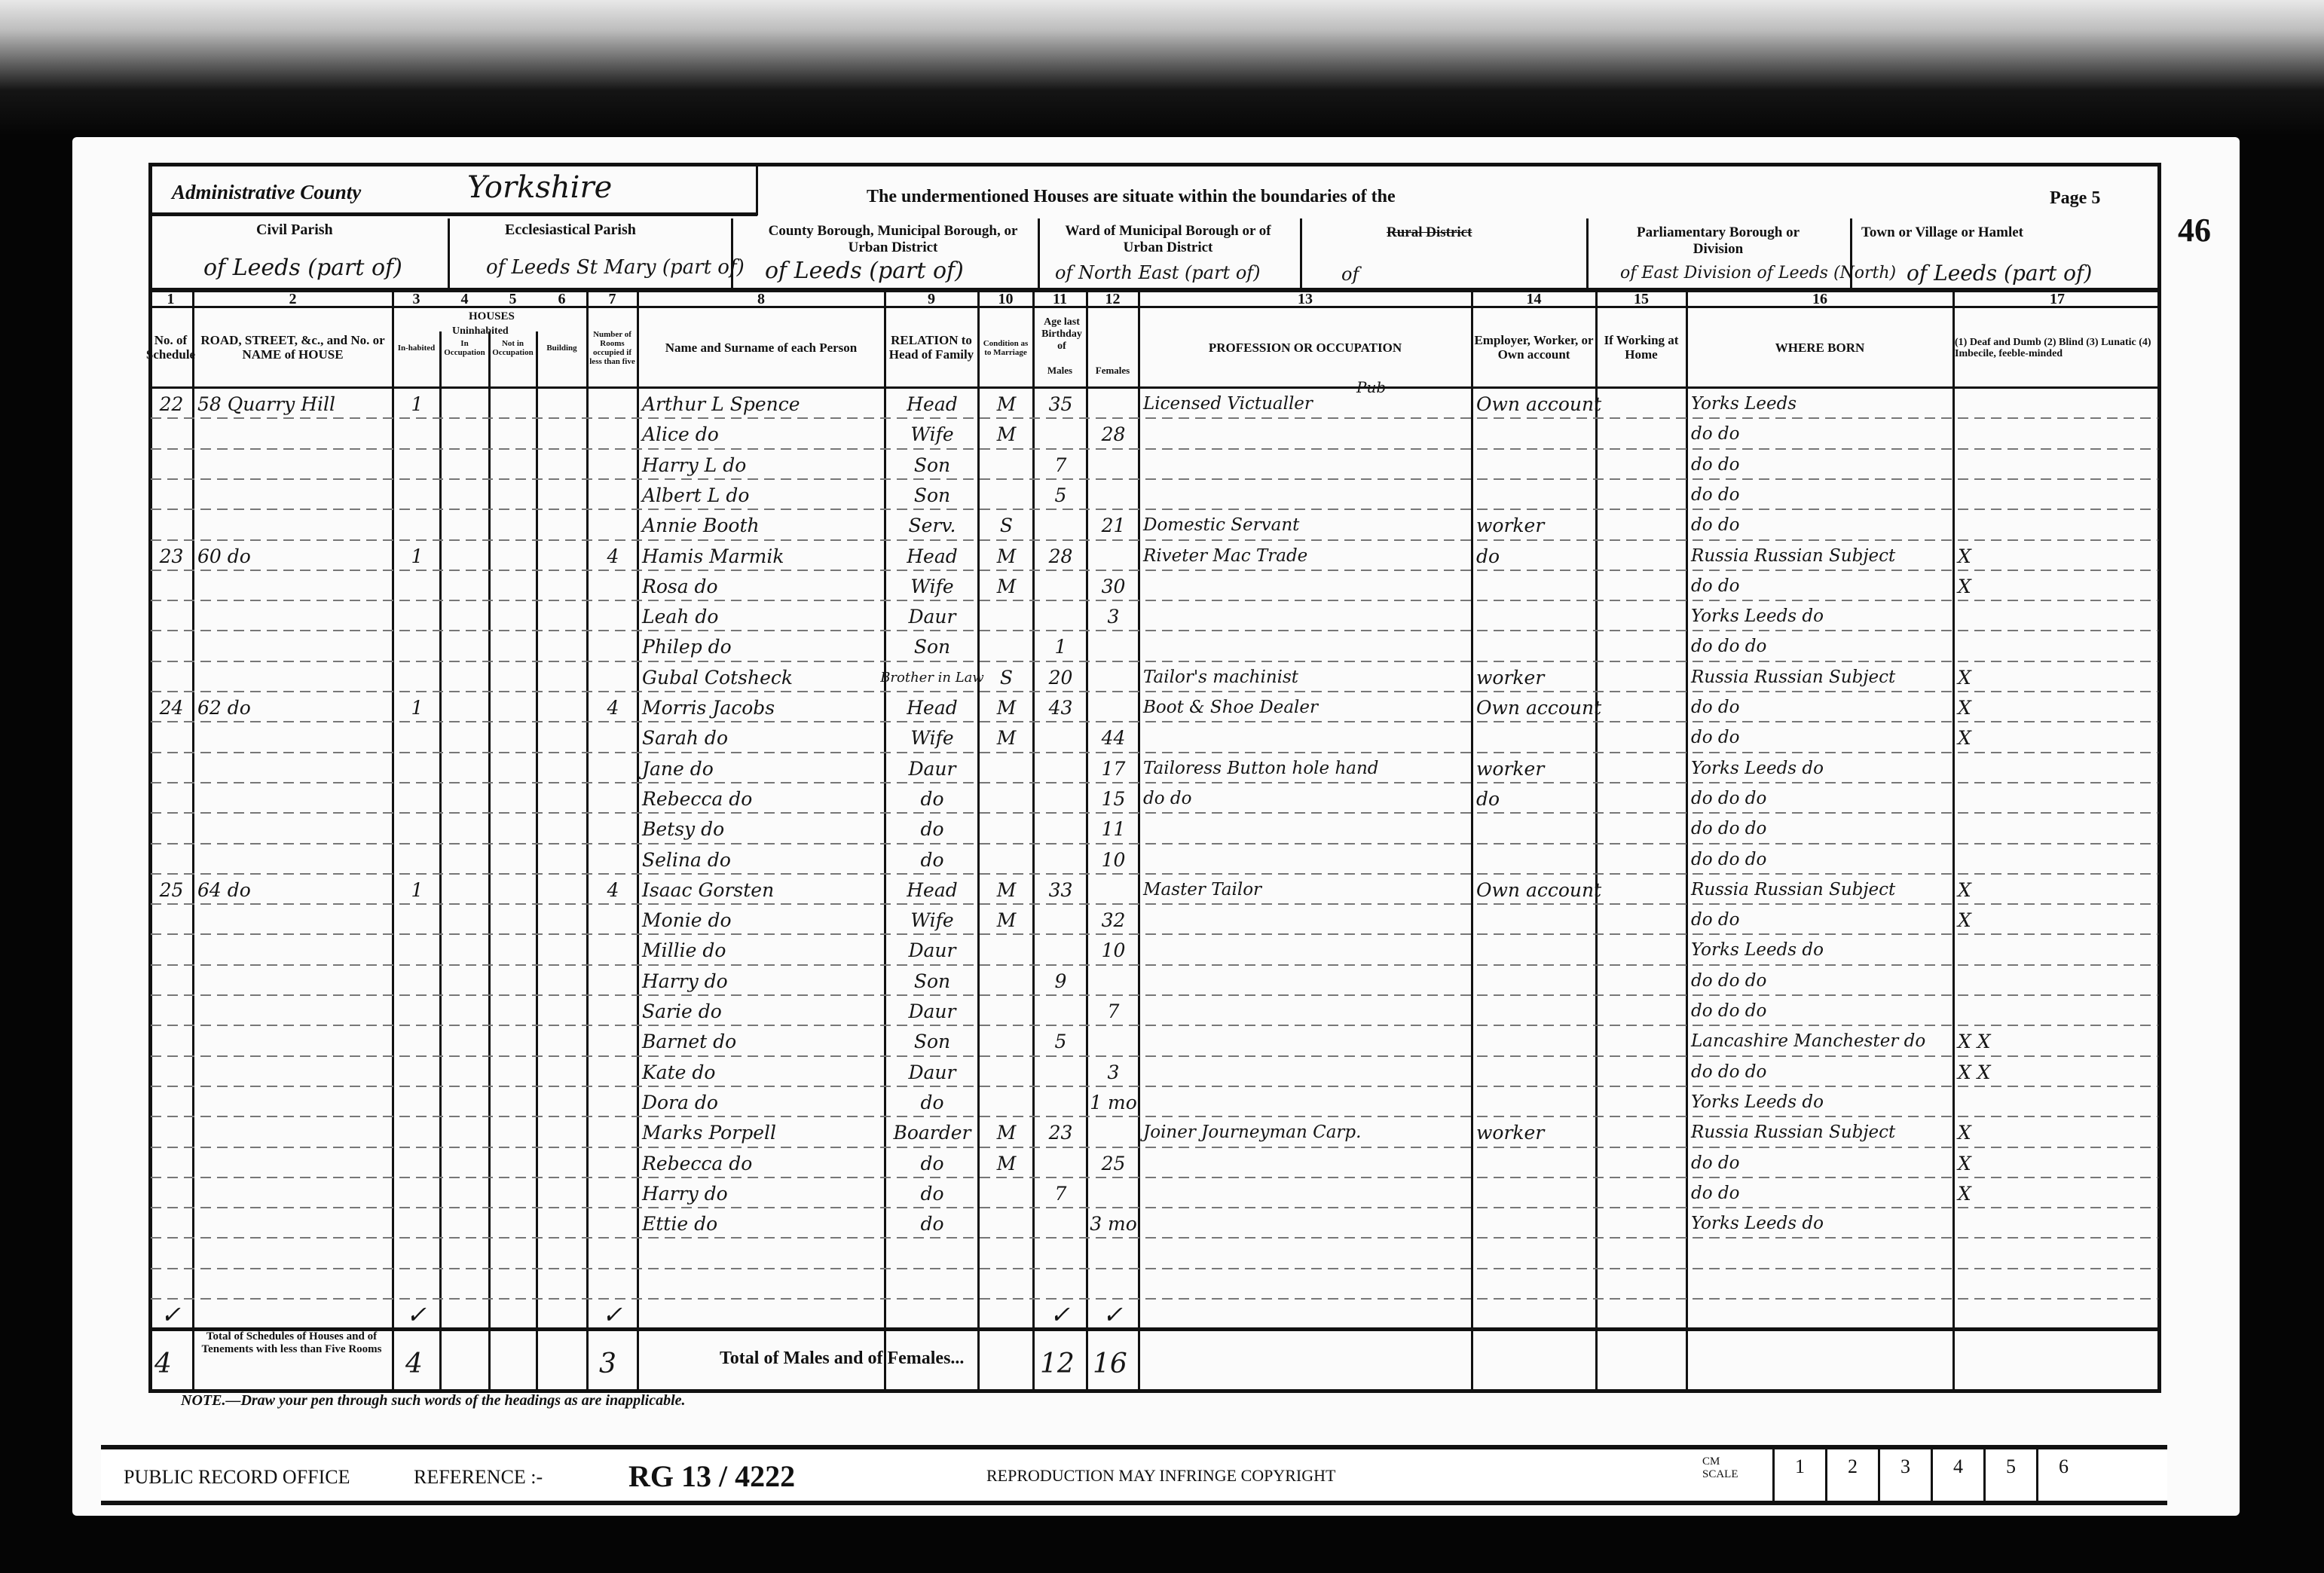 Image resolution: width=2324 pixels, height=1573 pixels. Describe the element at coordinates (687, 920) in the screenshot. I see `cell-name: Monie do` at that location.